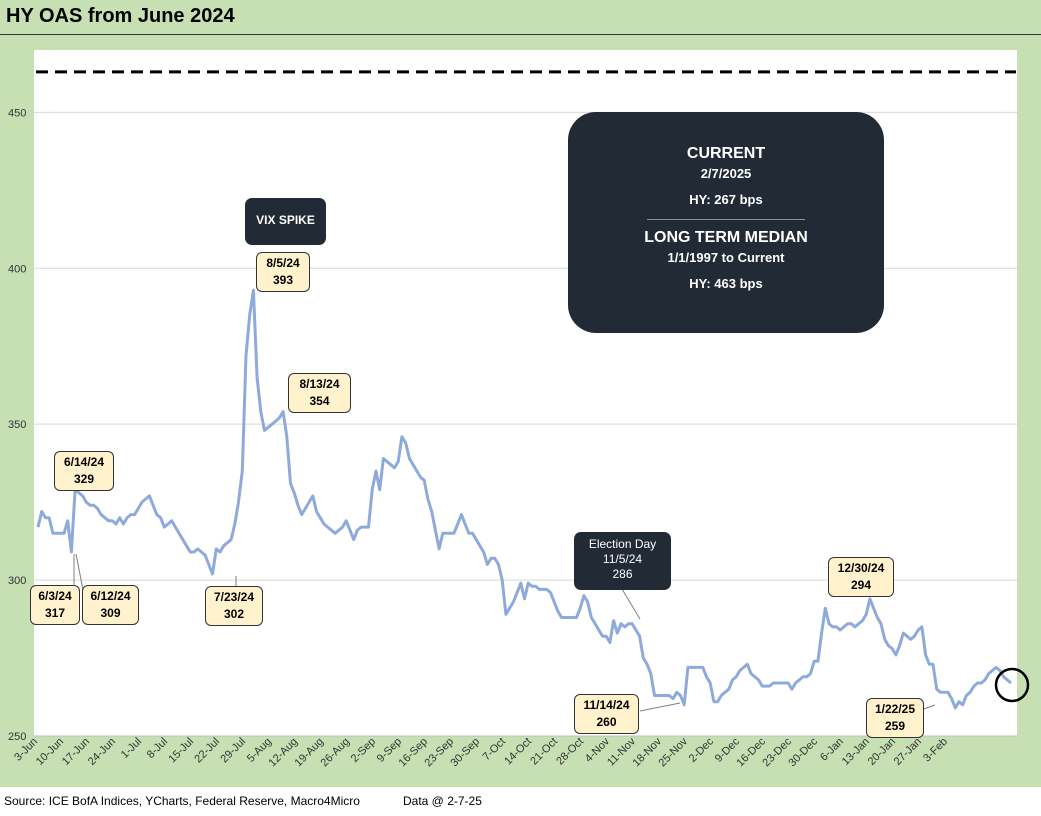 This screenshot has width=1041, height=816. Describe the element at coordinates (861, 577) in the screenshot. I see `annotation-12-30-24: 12/30/24 294` at that location.